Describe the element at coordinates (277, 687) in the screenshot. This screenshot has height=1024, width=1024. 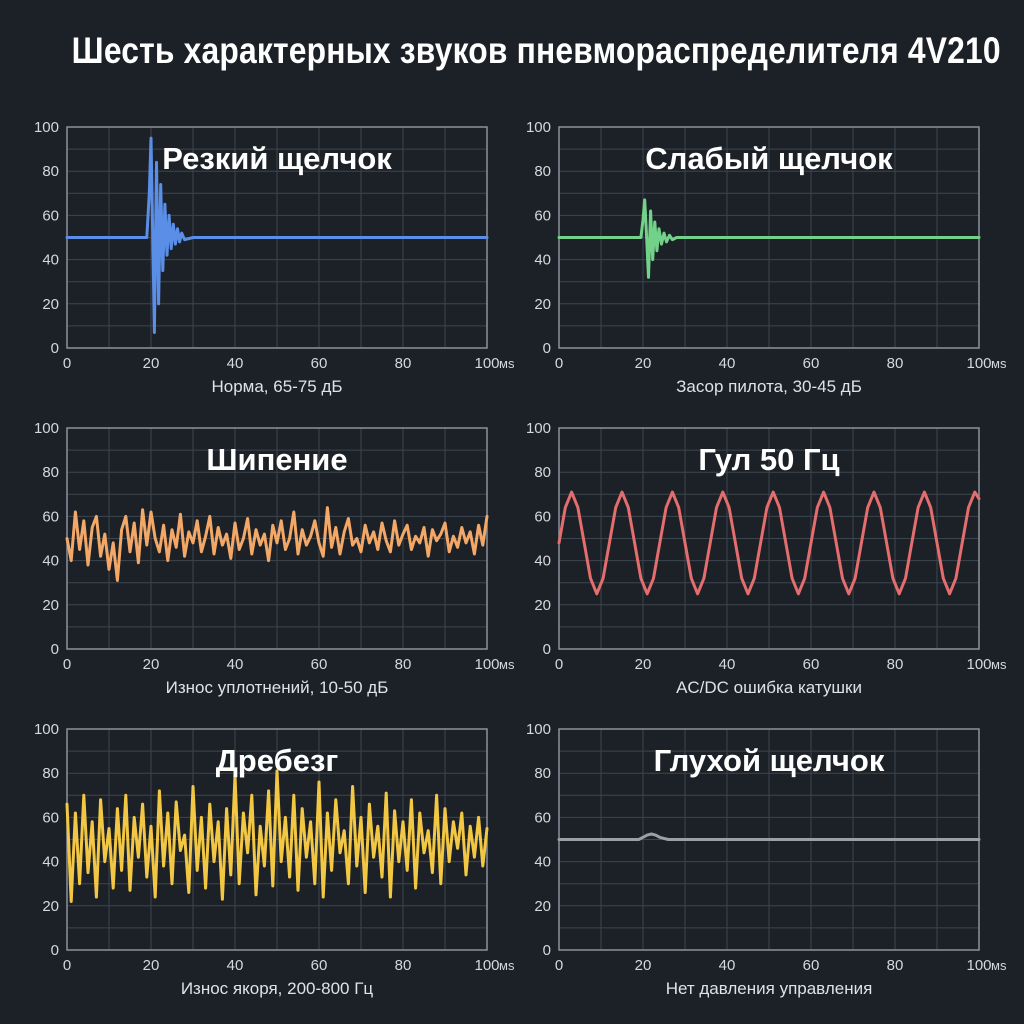
I see `x-axis-caption: Износ уплотнений, 10-50 дБ` at that location.